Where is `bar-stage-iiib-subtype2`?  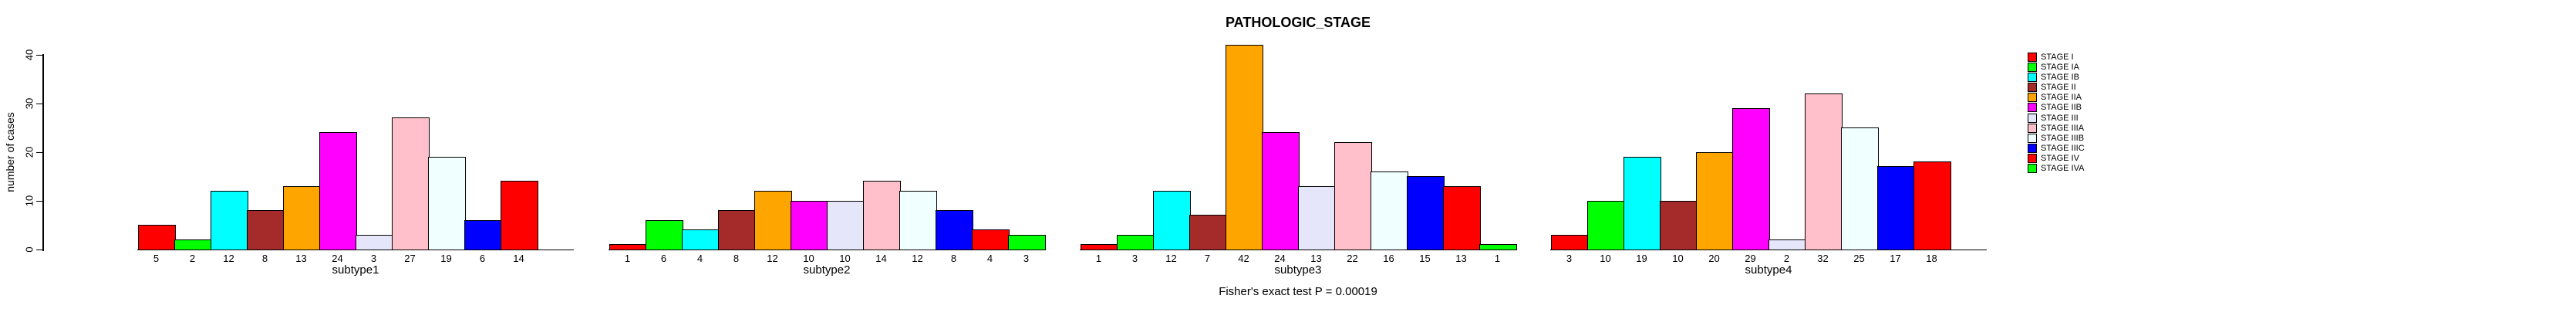 bar-stage-iiib-subtype2 is located at coordinates (918, 220).